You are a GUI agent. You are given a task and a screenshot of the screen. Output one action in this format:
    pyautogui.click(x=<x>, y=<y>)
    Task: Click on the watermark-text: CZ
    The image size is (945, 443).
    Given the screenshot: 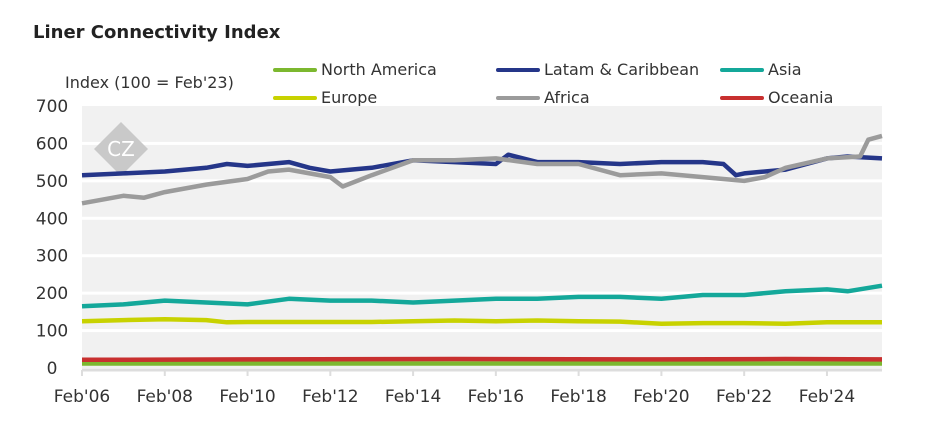 What is the action you would take?
    pyautogui.click(x=121, y=149)
    